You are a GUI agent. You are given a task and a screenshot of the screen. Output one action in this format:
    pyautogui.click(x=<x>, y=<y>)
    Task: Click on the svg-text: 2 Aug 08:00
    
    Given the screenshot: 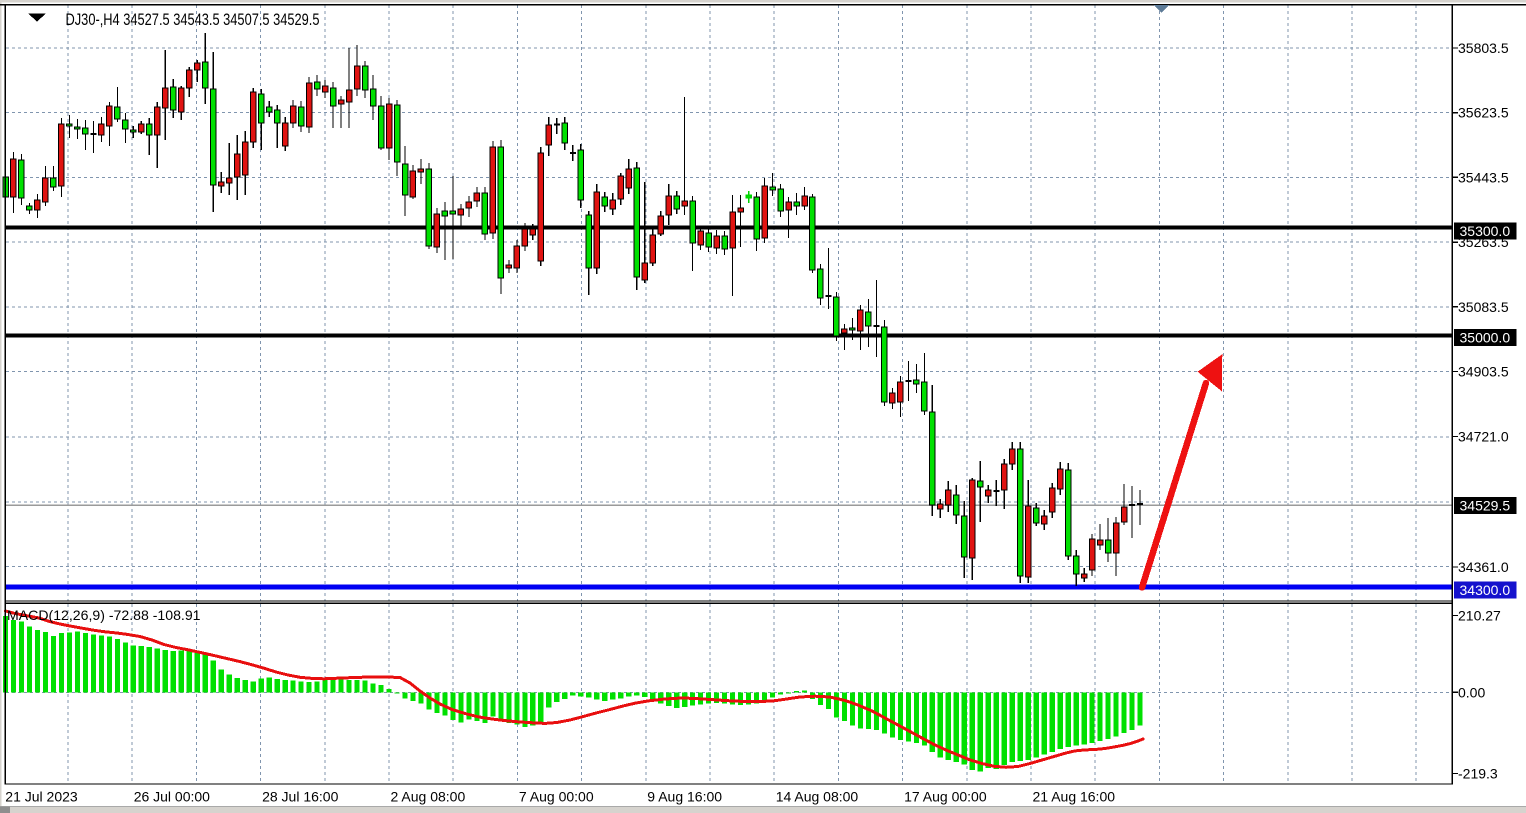 What is the action you would take?
    pyautogui.click(x=428, y=797)
    